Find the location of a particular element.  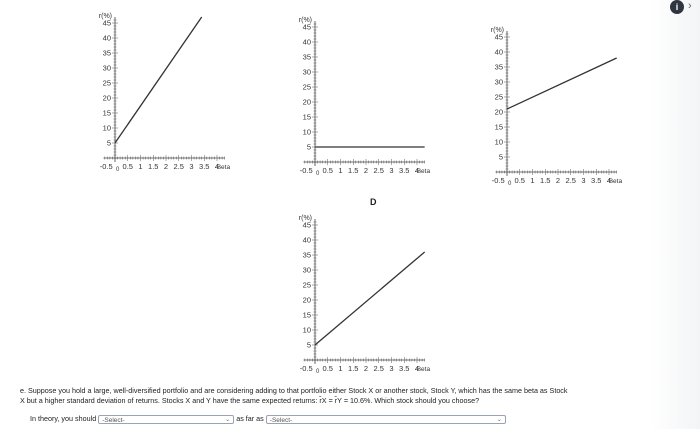

answer-middle: as far as is located at coordinates (250, 418).